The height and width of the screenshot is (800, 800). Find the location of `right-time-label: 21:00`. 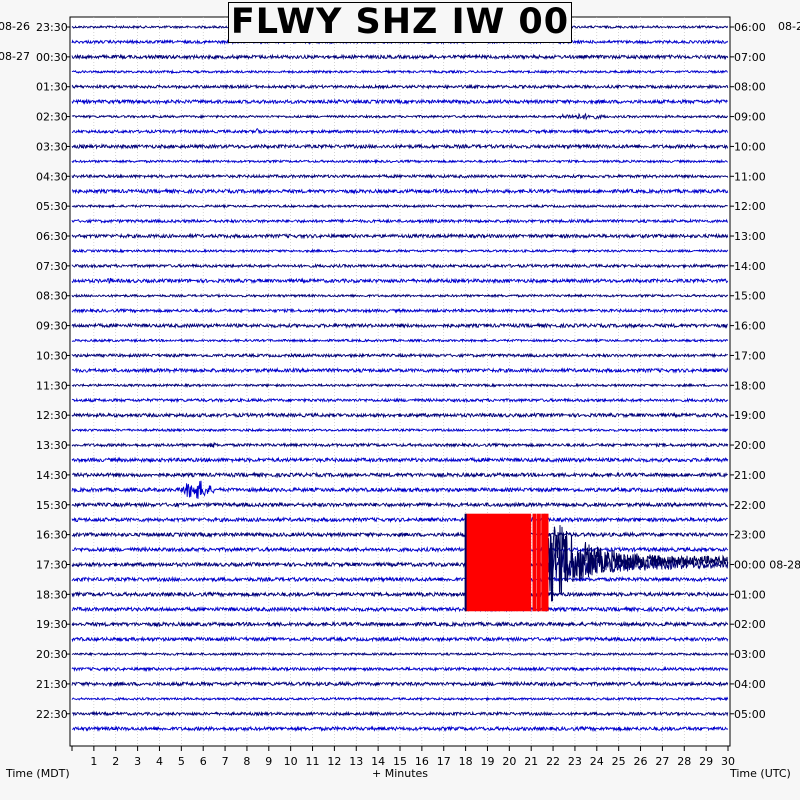

right-time-label: 21:00 is located at coordinates (750, 475).